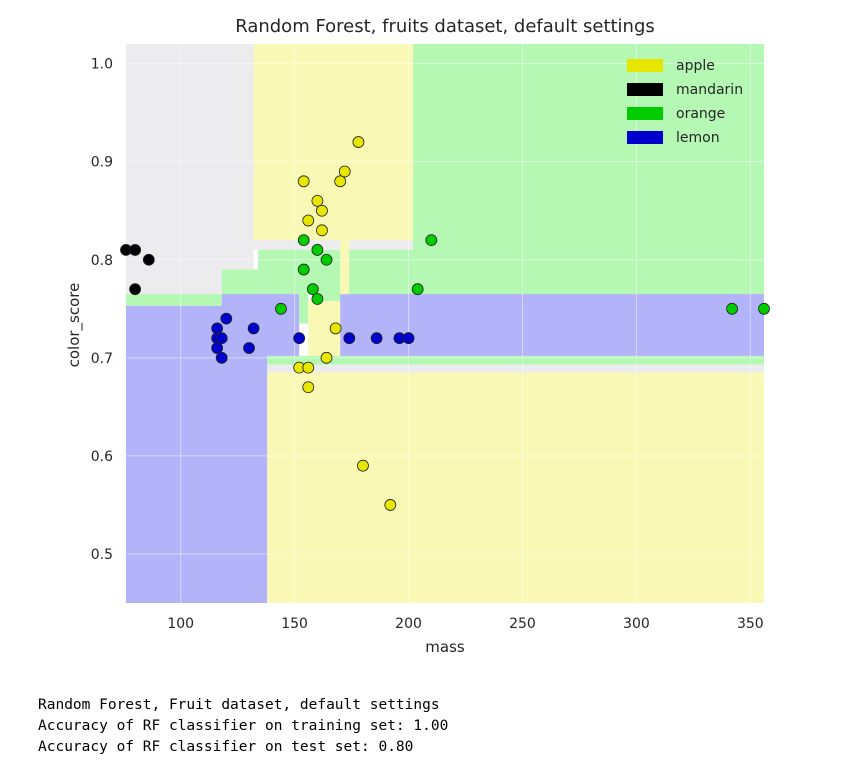  Describe the element at coordinates (645, 65) in the screenshot. I see `legend-swatch-apple` at that location.